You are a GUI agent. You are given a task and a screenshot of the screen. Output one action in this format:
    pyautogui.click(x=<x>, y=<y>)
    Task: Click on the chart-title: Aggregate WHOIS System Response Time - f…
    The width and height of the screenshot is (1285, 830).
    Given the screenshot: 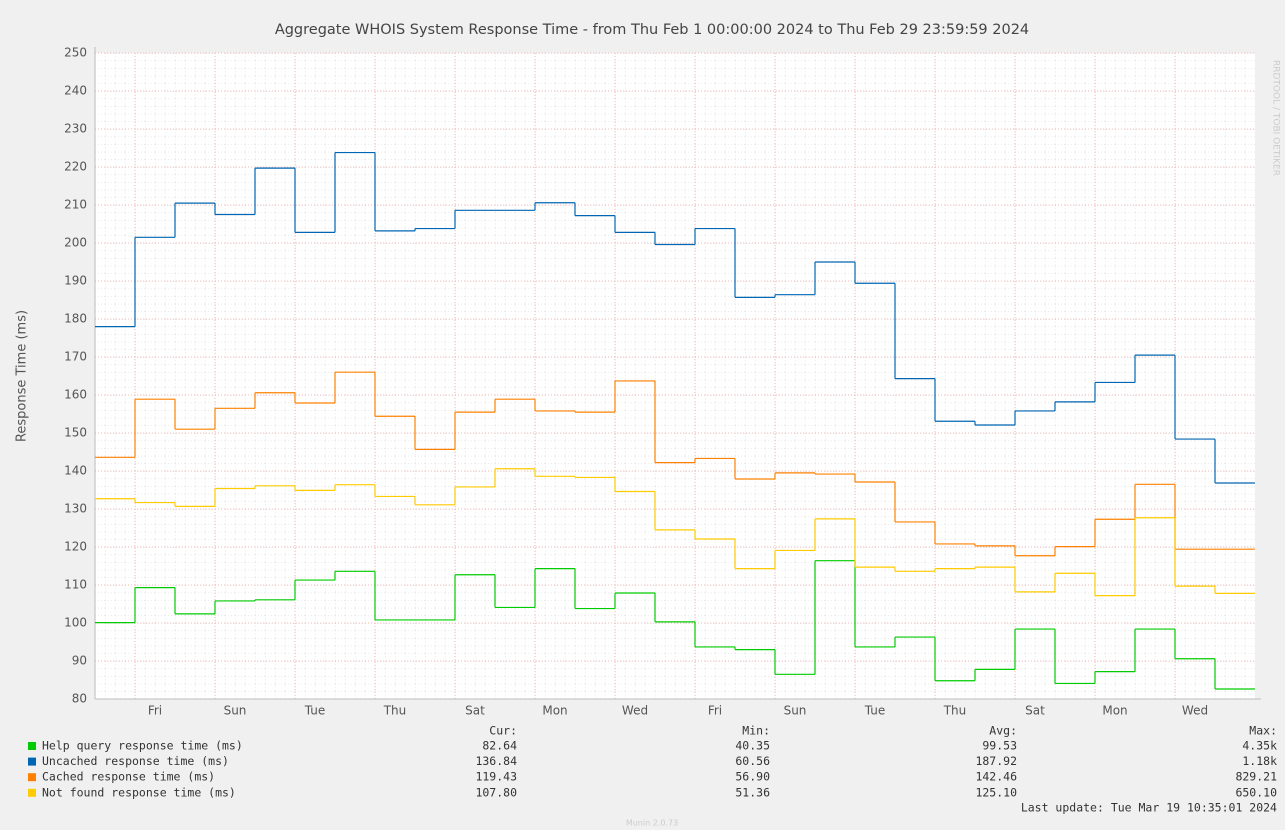 What is the action you would take?
    pyautogui.click(x=652, y=30)
    